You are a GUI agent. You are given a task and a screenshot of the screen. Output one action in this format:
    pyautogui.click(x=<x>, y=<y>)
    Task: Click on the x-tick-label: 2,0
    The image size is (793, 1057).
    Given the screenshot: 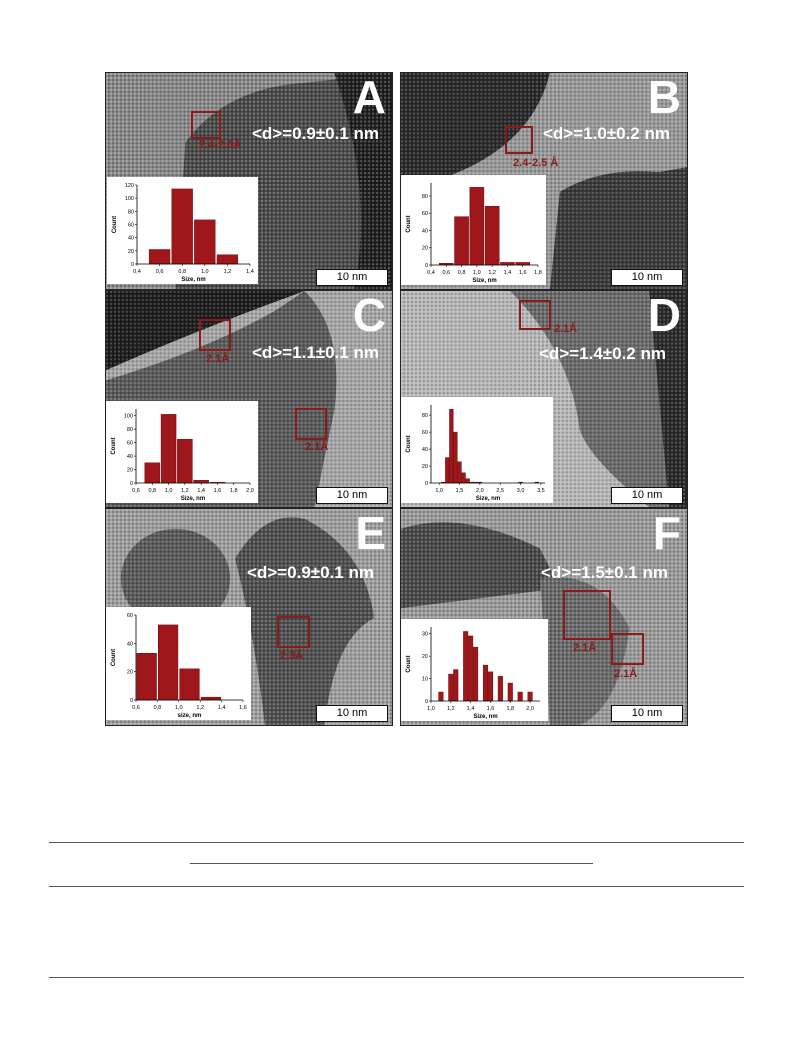 What is the action you would take?
    pyautogui.click(x=530, y=709)
    